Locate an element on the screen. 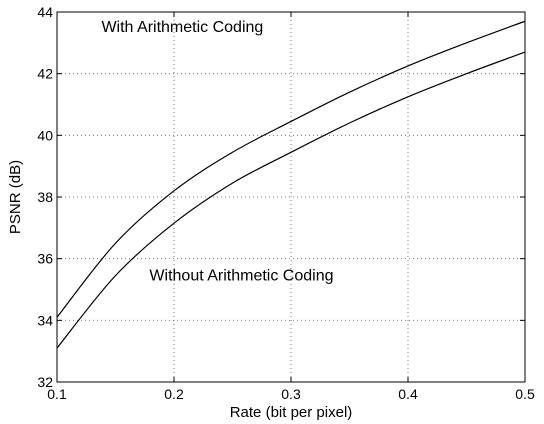  y-tick-label: 36 is located at coordinates (45, 259).